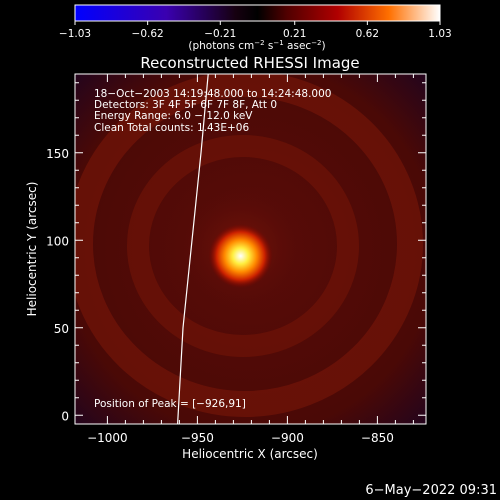 The image size is (500, 500). Describe the element at coordinates (193, 249) in the screenshot. I see `solar-limb` at that location.